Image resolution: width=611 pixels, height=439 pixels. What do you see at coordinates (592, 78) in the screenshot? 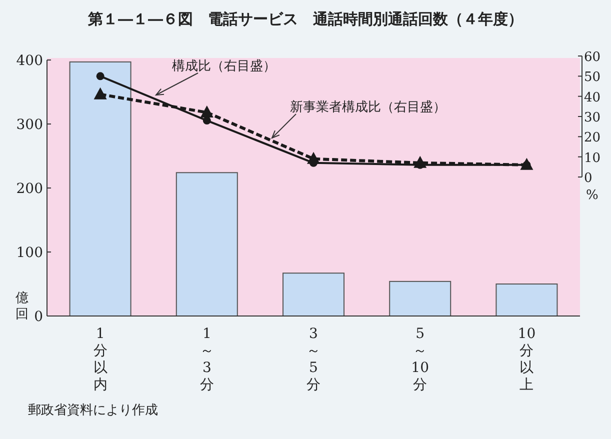
I see `y2-tick-label: 50` at bounding box center [592, 78].